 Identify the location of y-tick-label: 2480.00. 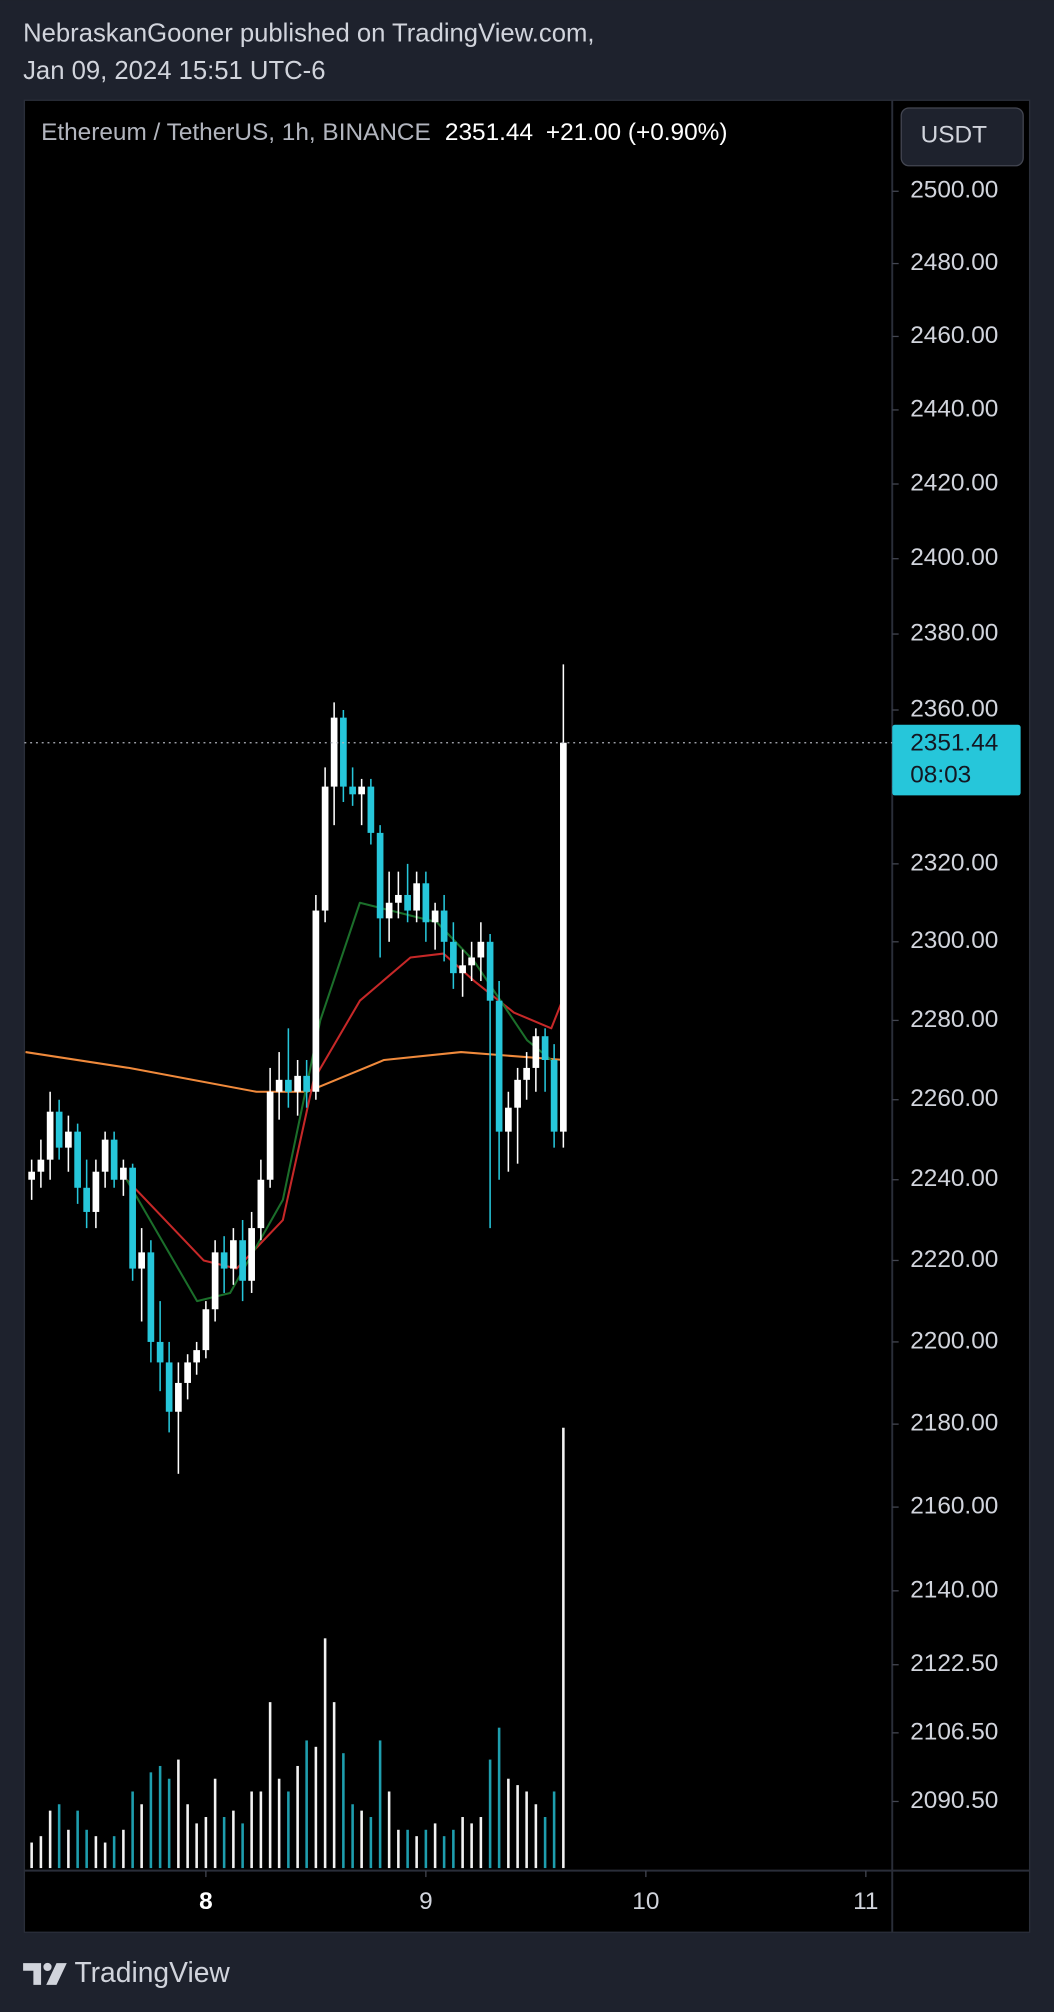
(954, 262).